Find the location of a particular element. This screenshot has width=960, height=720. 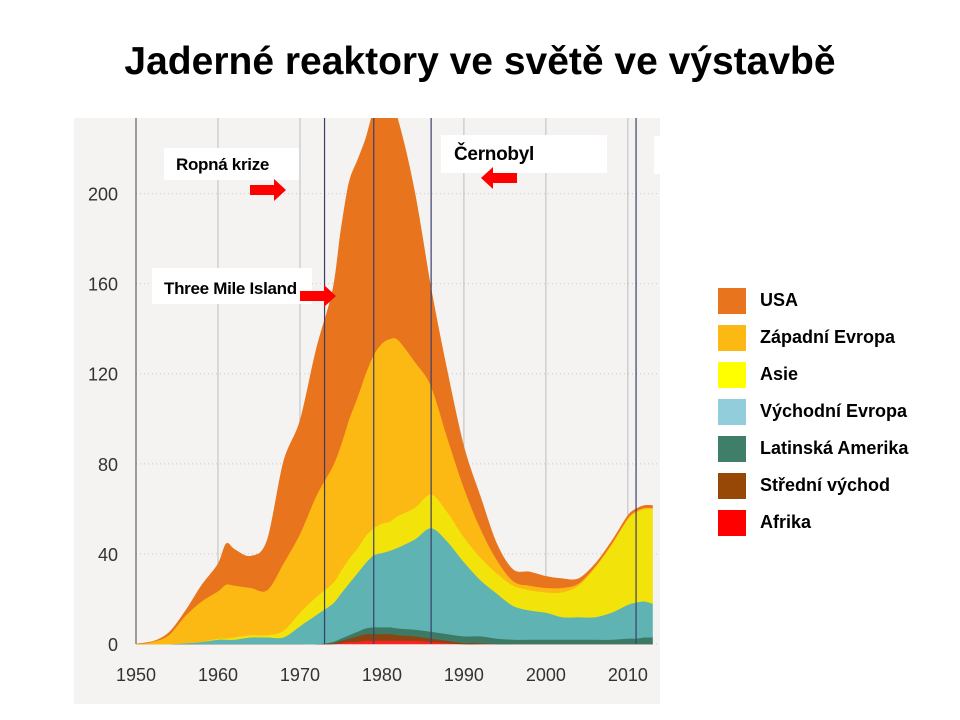

page-title: Jaderné reaktory ve světě ve výstavbě is located at coordinates (480, 61).